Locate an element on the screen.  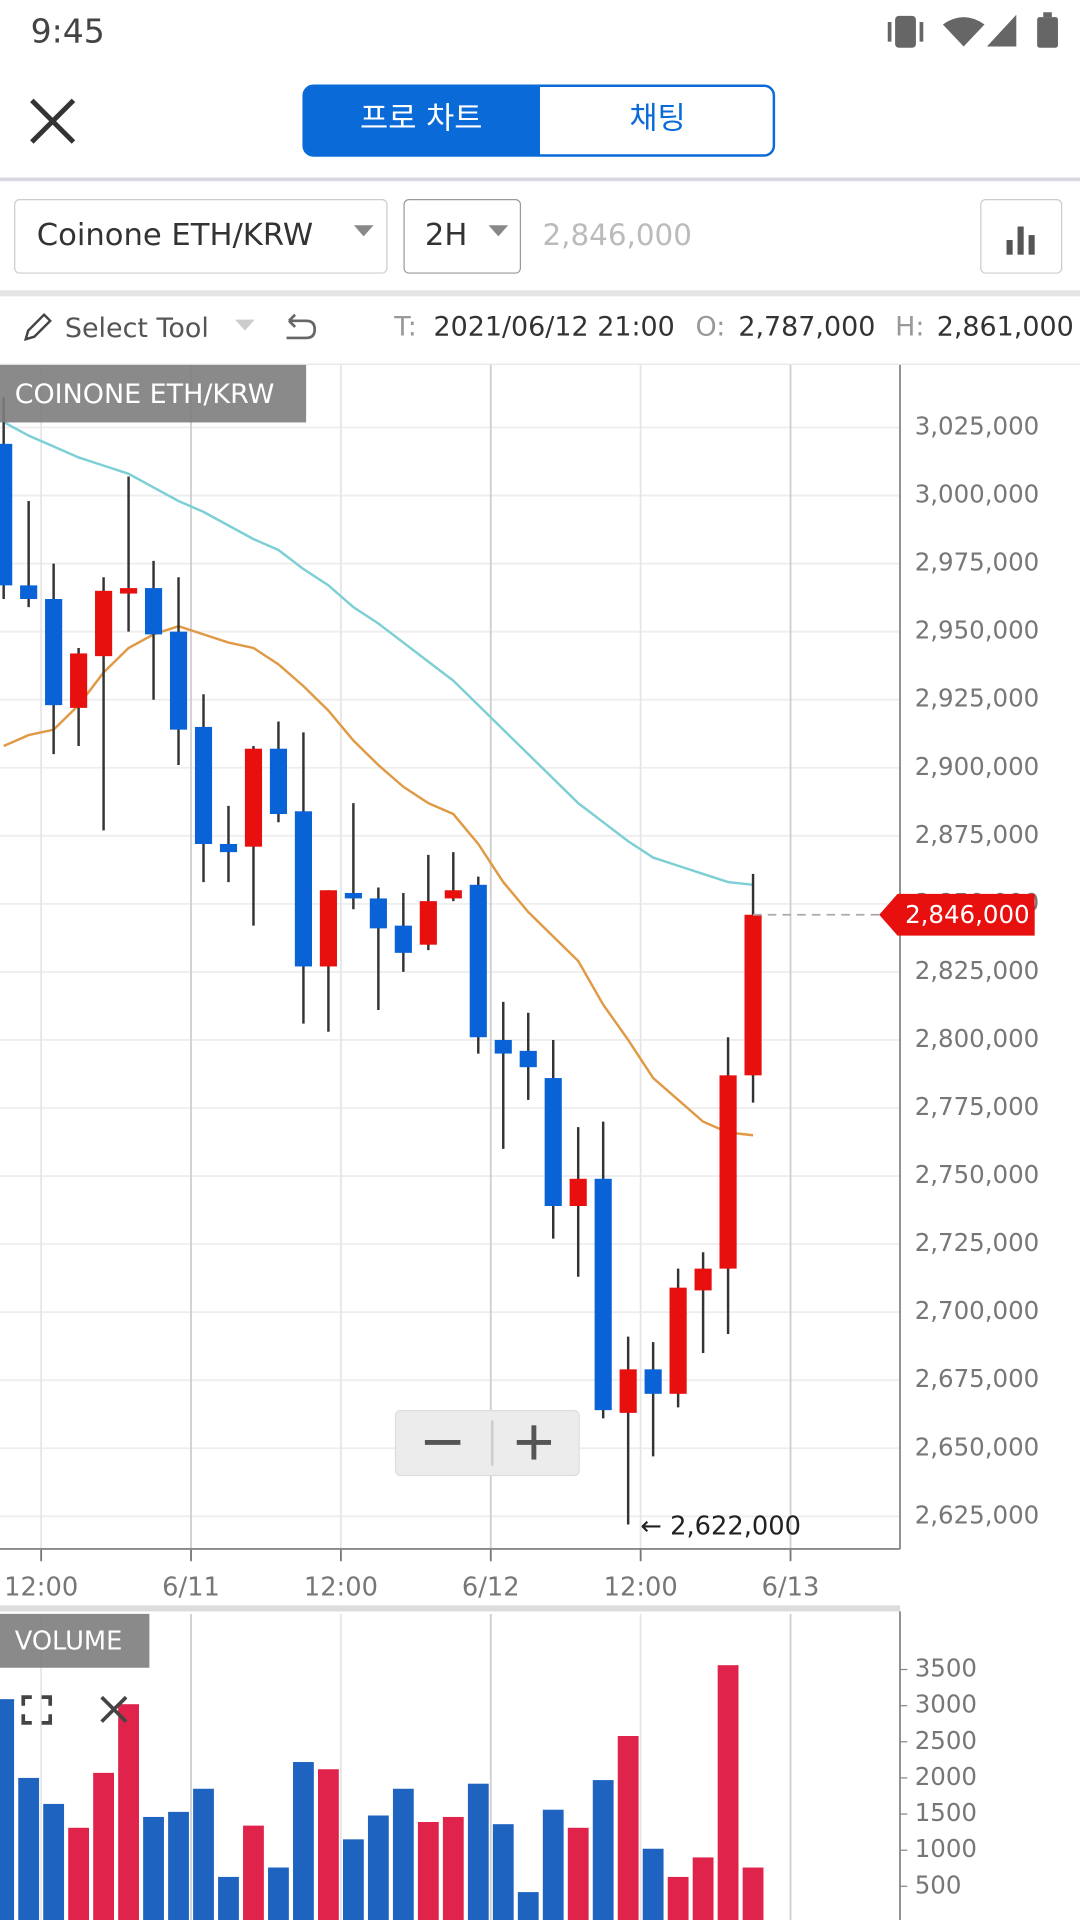
y-tick-label: 2,975,000 is located at coordinates (977, 562).